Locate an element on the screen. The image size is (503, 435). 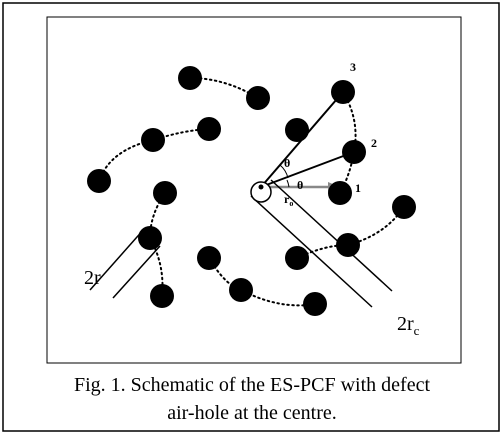
label-2: 2 is located at coordinates (374, 143).